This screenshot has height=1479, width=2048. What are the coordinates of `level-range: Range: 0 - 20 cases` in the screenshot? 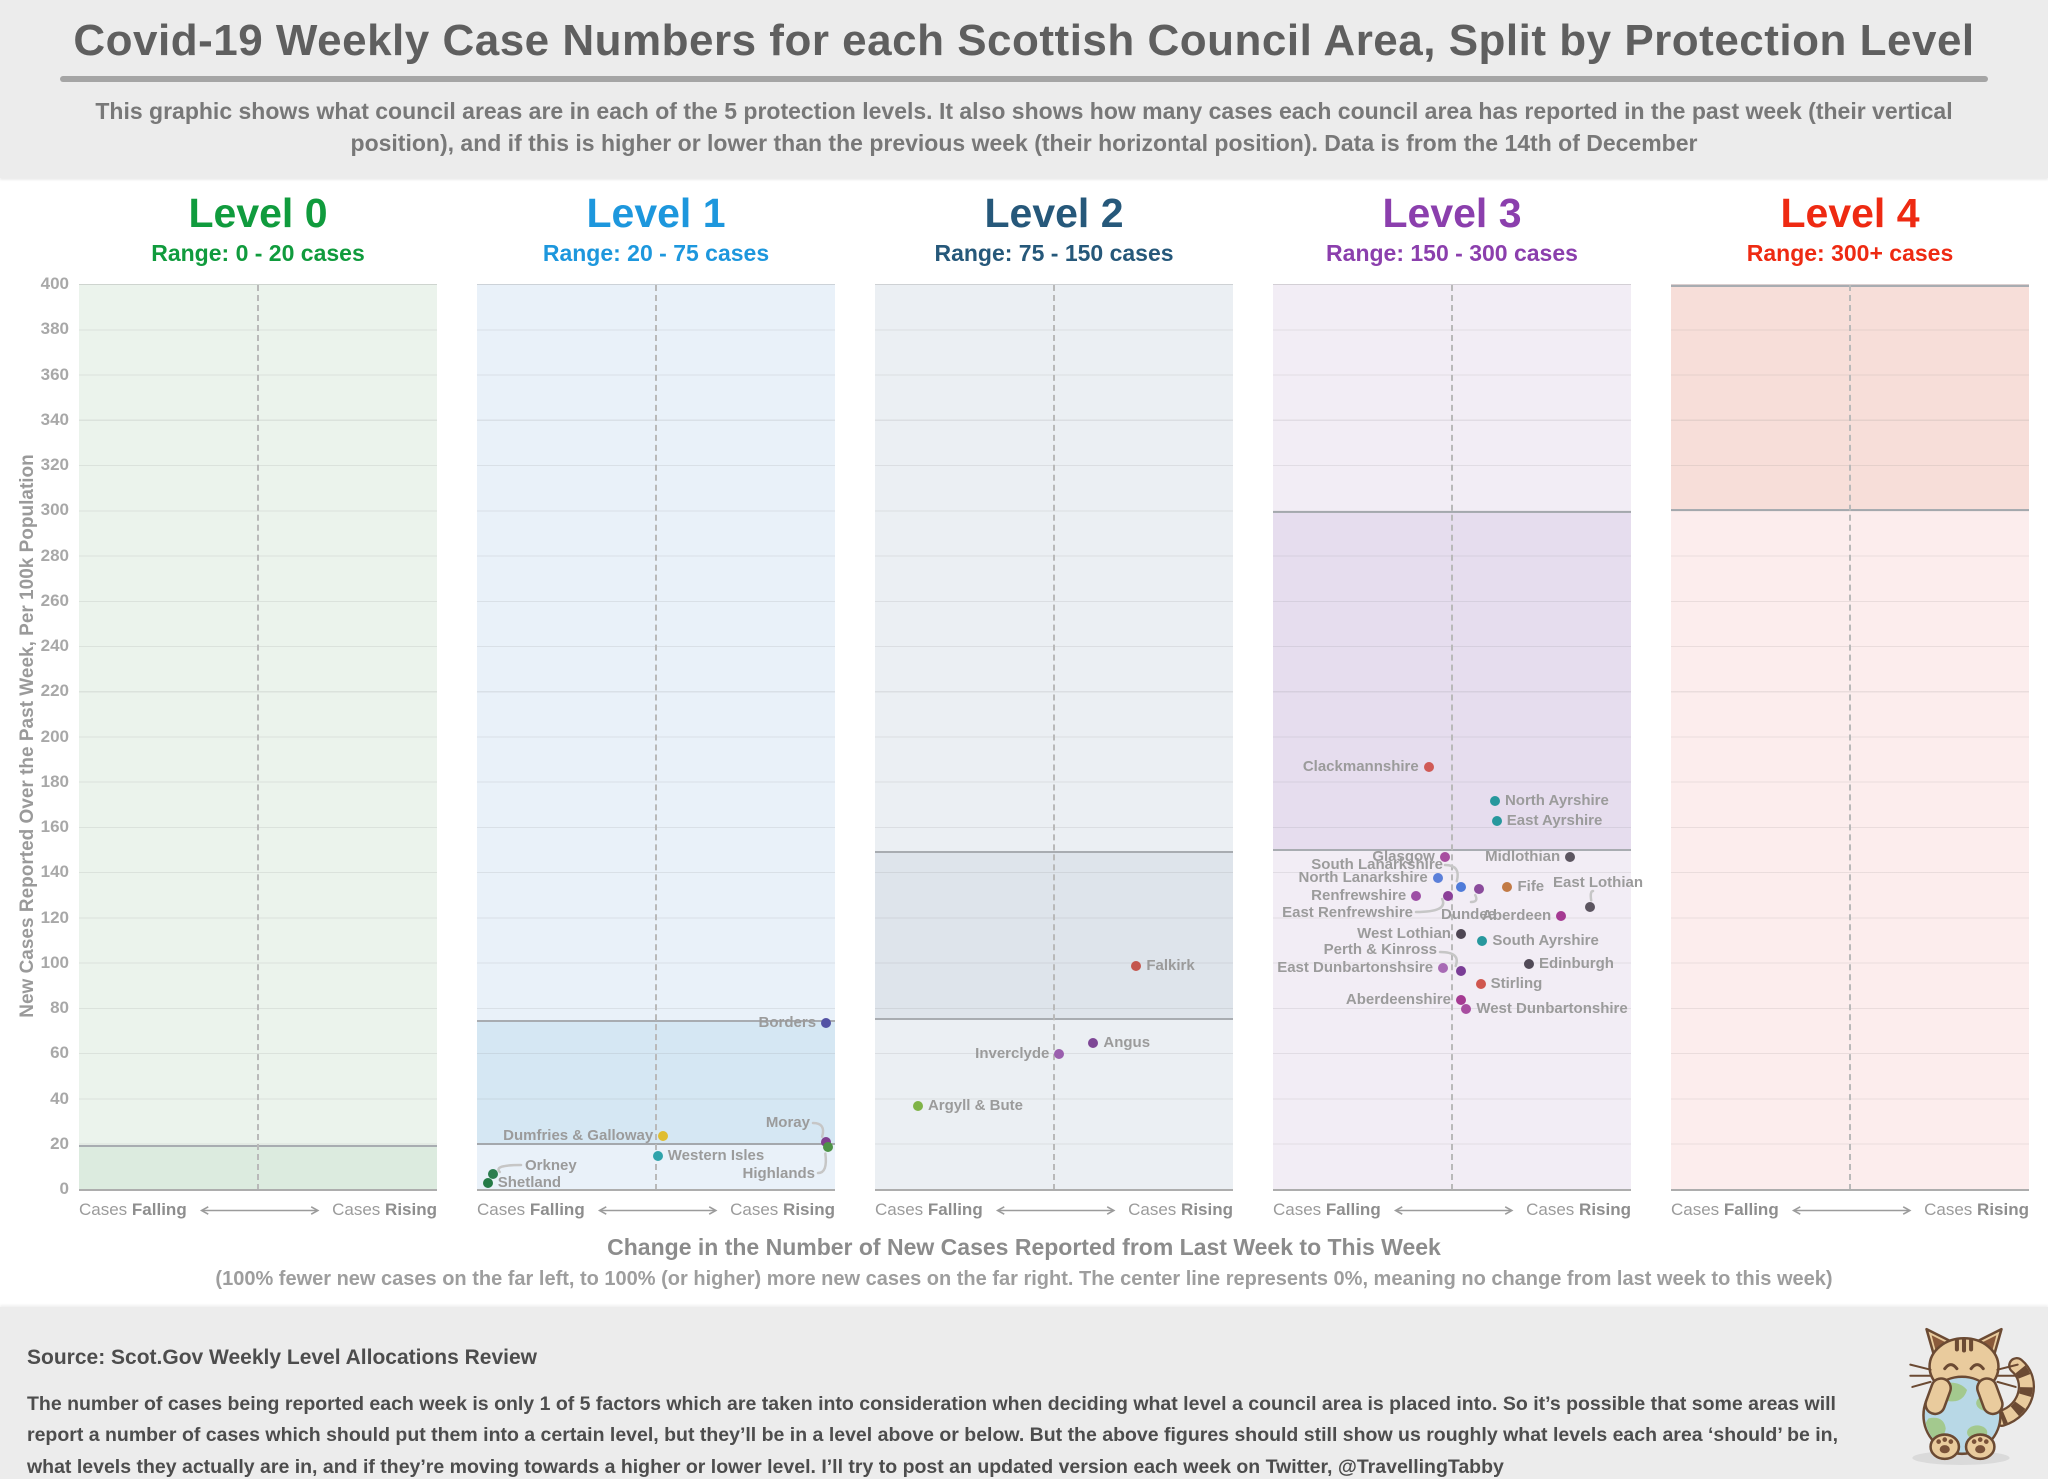 It's located at (258, 253).